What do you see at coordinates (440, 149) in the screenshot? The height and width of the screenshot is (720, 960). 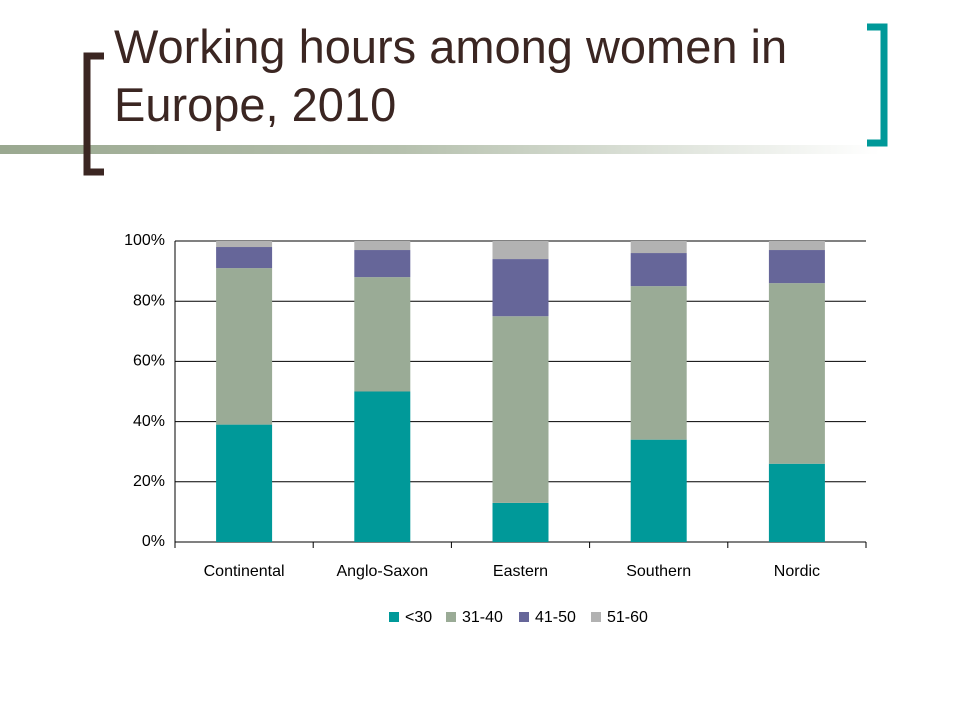 I see `rule` at bounding box center [440, 149].